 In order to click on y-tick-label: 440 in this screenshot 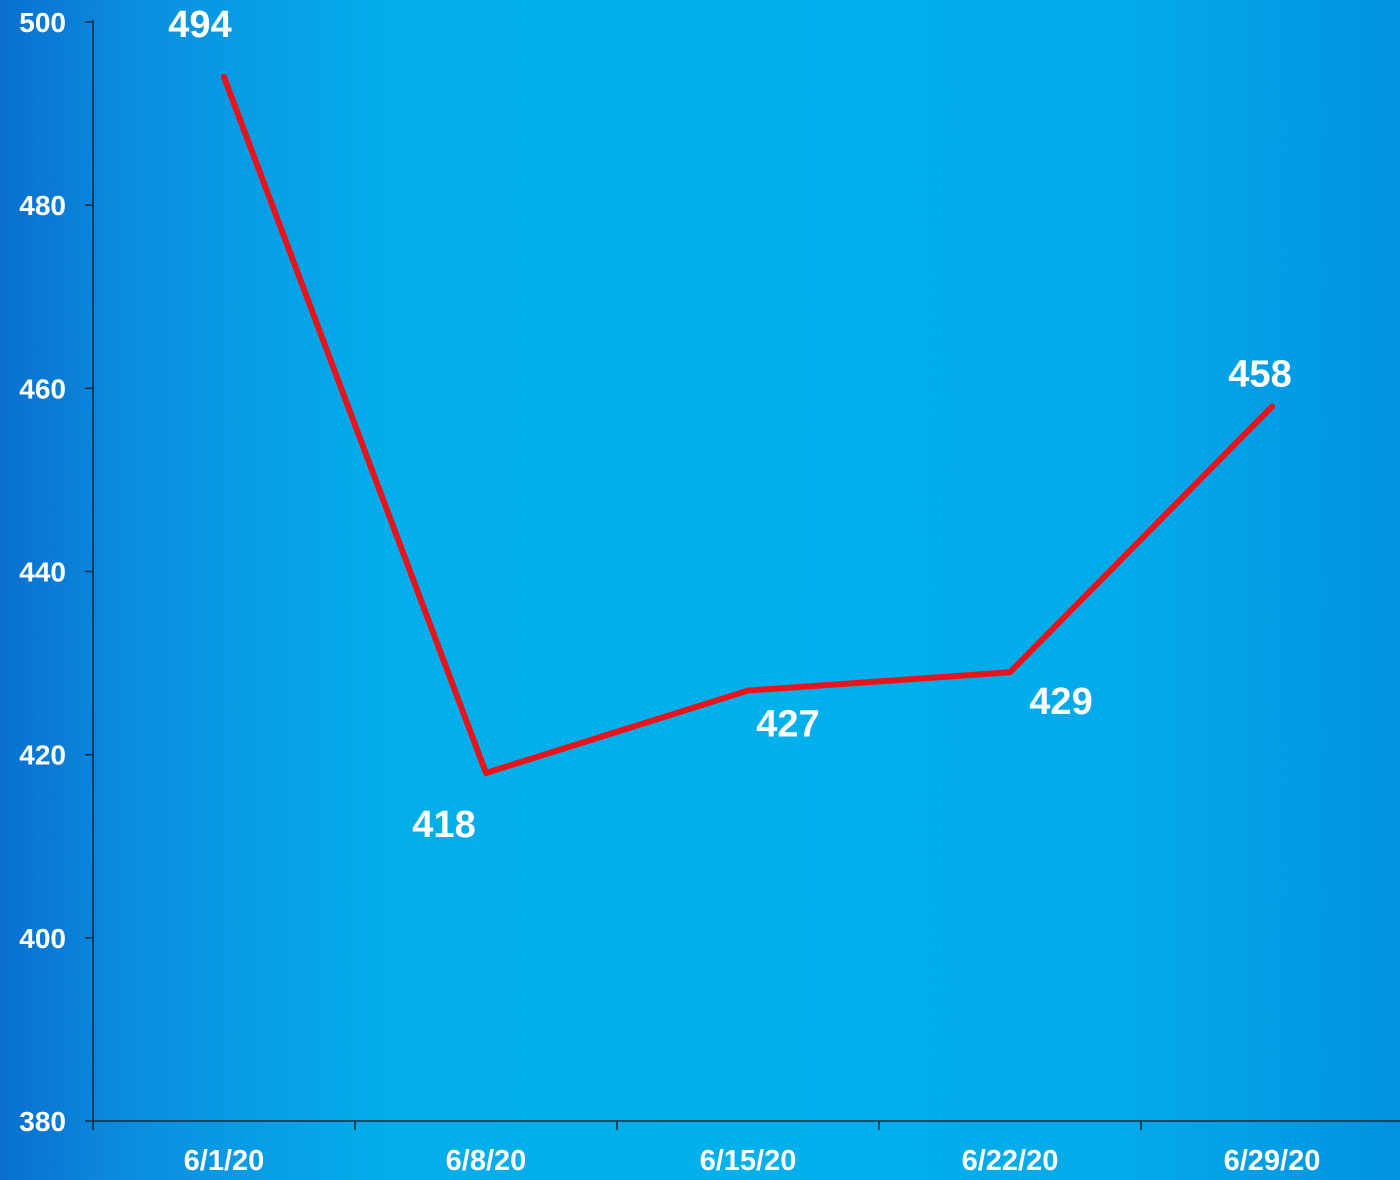, I will do `click(42, 572)`.